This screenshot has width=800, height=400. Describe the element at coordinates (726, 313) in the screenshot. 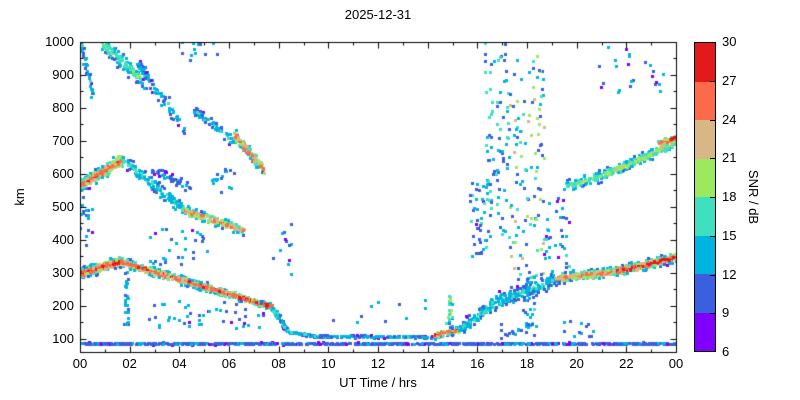

I see `cb-tick-label: 9` at that location.